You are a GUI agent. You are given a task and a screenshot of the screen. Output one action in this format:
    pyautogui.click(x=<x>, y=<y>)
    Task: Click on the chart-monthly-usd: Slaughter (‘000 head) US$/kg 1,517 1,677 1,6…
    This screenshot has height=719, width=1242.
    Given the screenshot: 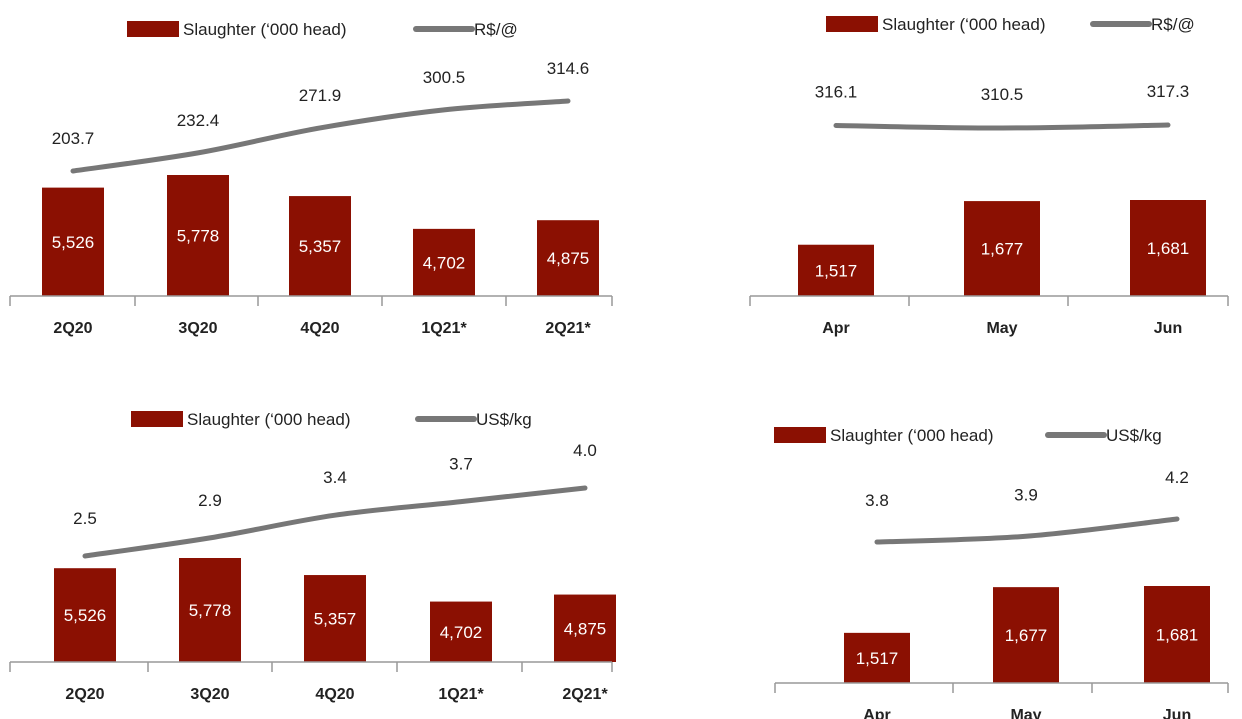 What is the action you would take?
    pyautogui.click(x=1001, y=572)
    